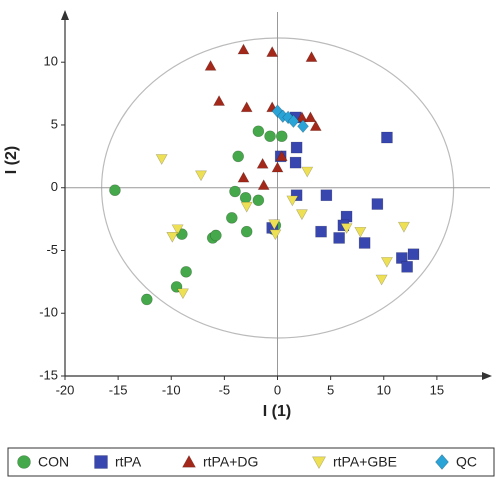  I want to click on x-axis-title: I (1), so click(277, 411).